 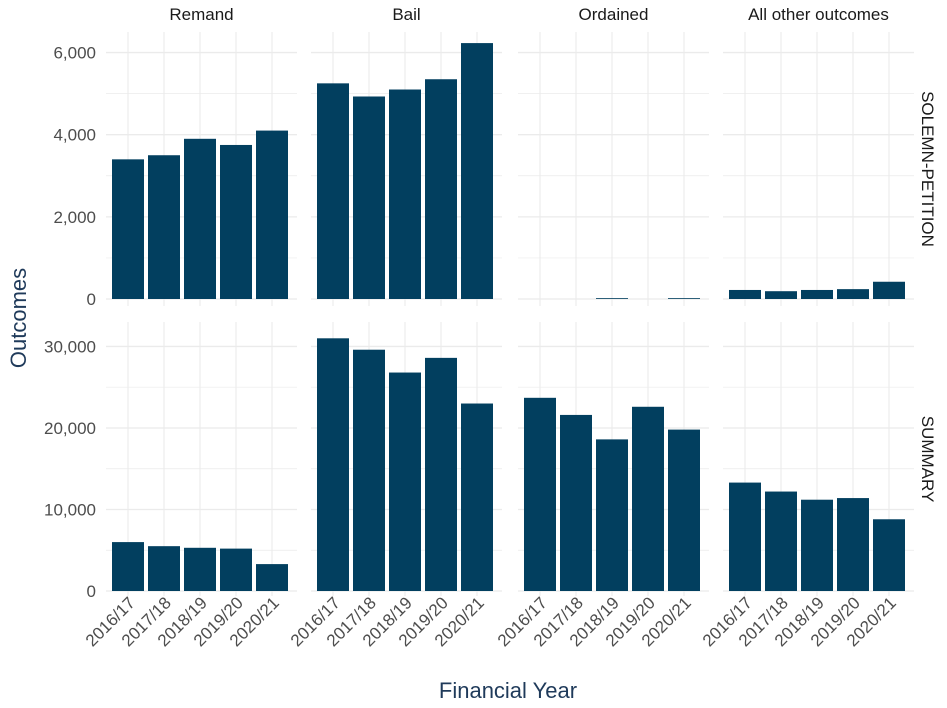 What do you see at coordinates (818, 169) in the screenshot?
I see `panel-solemn-petition-all-other-outcomes` at bounding box center [818, 169].